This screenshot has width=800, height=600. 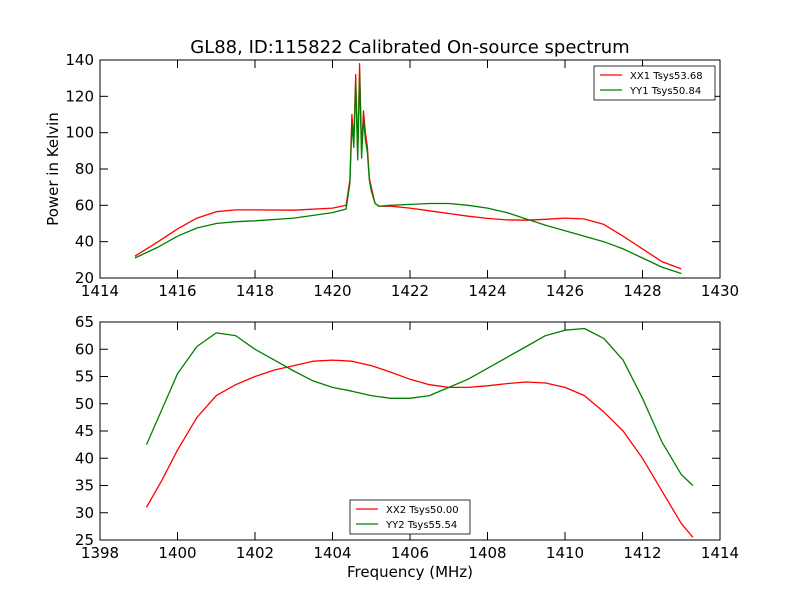 I want to click on x-tick-label: 1428, so click(x=642, y=291).